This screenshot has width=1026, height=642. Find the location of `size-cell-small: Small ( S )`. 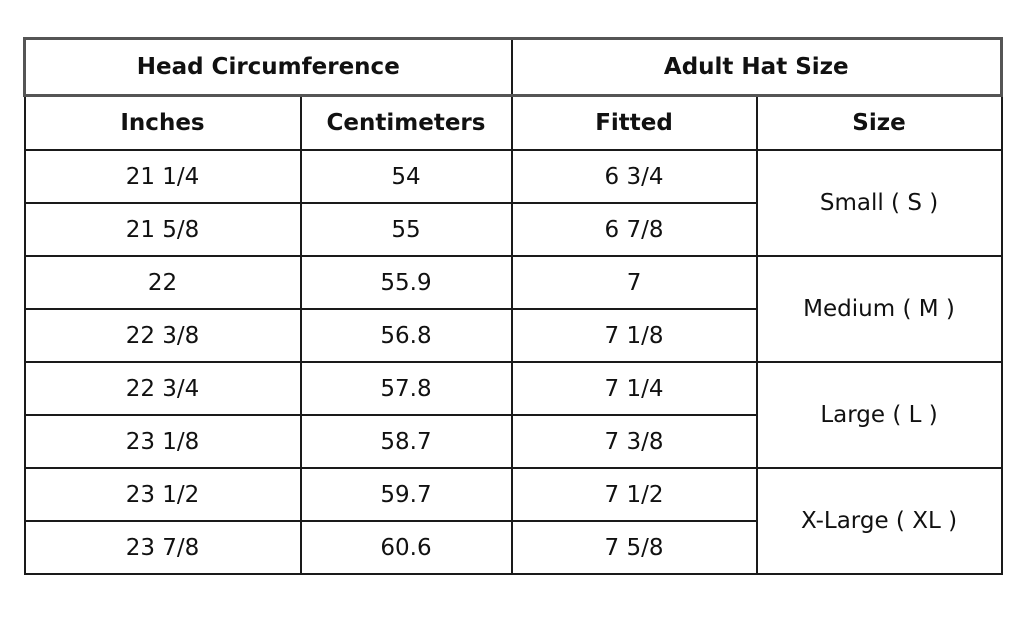

size-cell-small: Small ( S ) is located at coordinates (879, 203).